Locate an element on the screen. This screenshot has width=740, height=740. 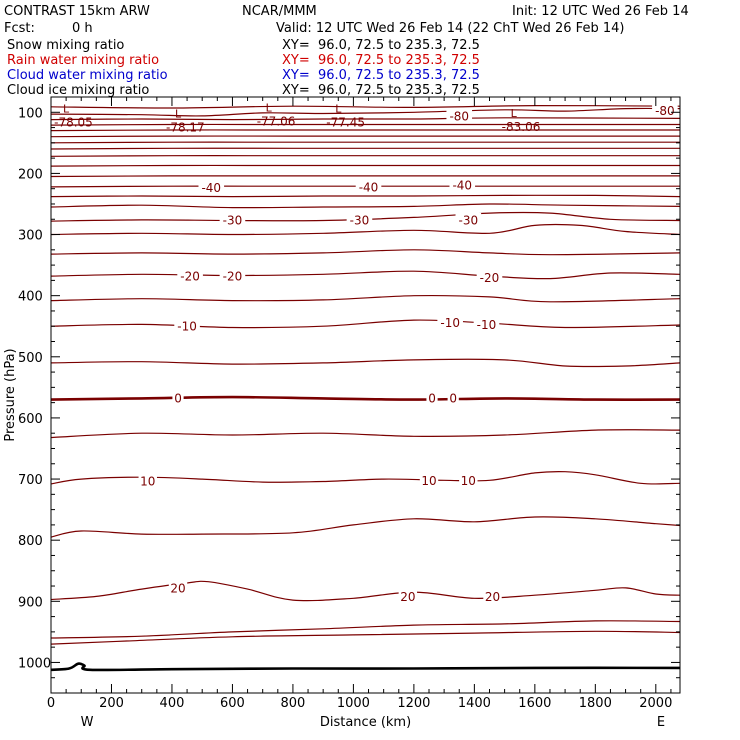
contour-label-15: -30 is located at coordinates (233, 220).